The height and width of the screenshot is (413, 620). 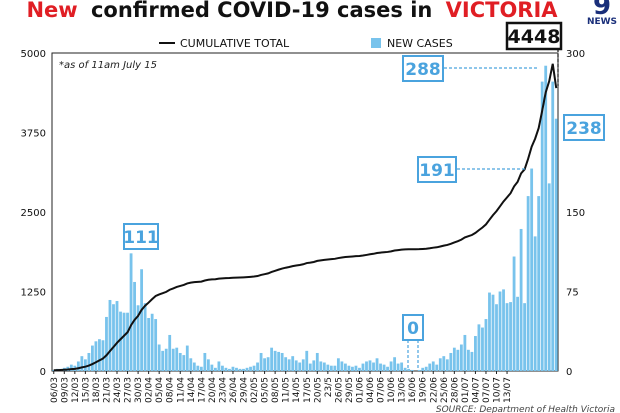 What do you see at coordinates (234, 390) in the screenshot?
I see `x-tick-label: 26/04` at bounding box center [234, 390].